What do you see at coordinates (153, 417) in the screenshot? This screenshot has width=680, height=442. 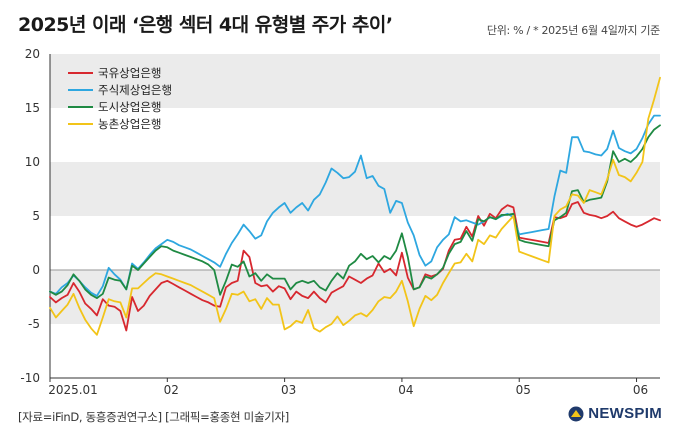 I see `source-credit: [자료=iFinD, 동흥증권연구소] [그래픽=홍종현 미술기자]` at bounding box center [153, 417].